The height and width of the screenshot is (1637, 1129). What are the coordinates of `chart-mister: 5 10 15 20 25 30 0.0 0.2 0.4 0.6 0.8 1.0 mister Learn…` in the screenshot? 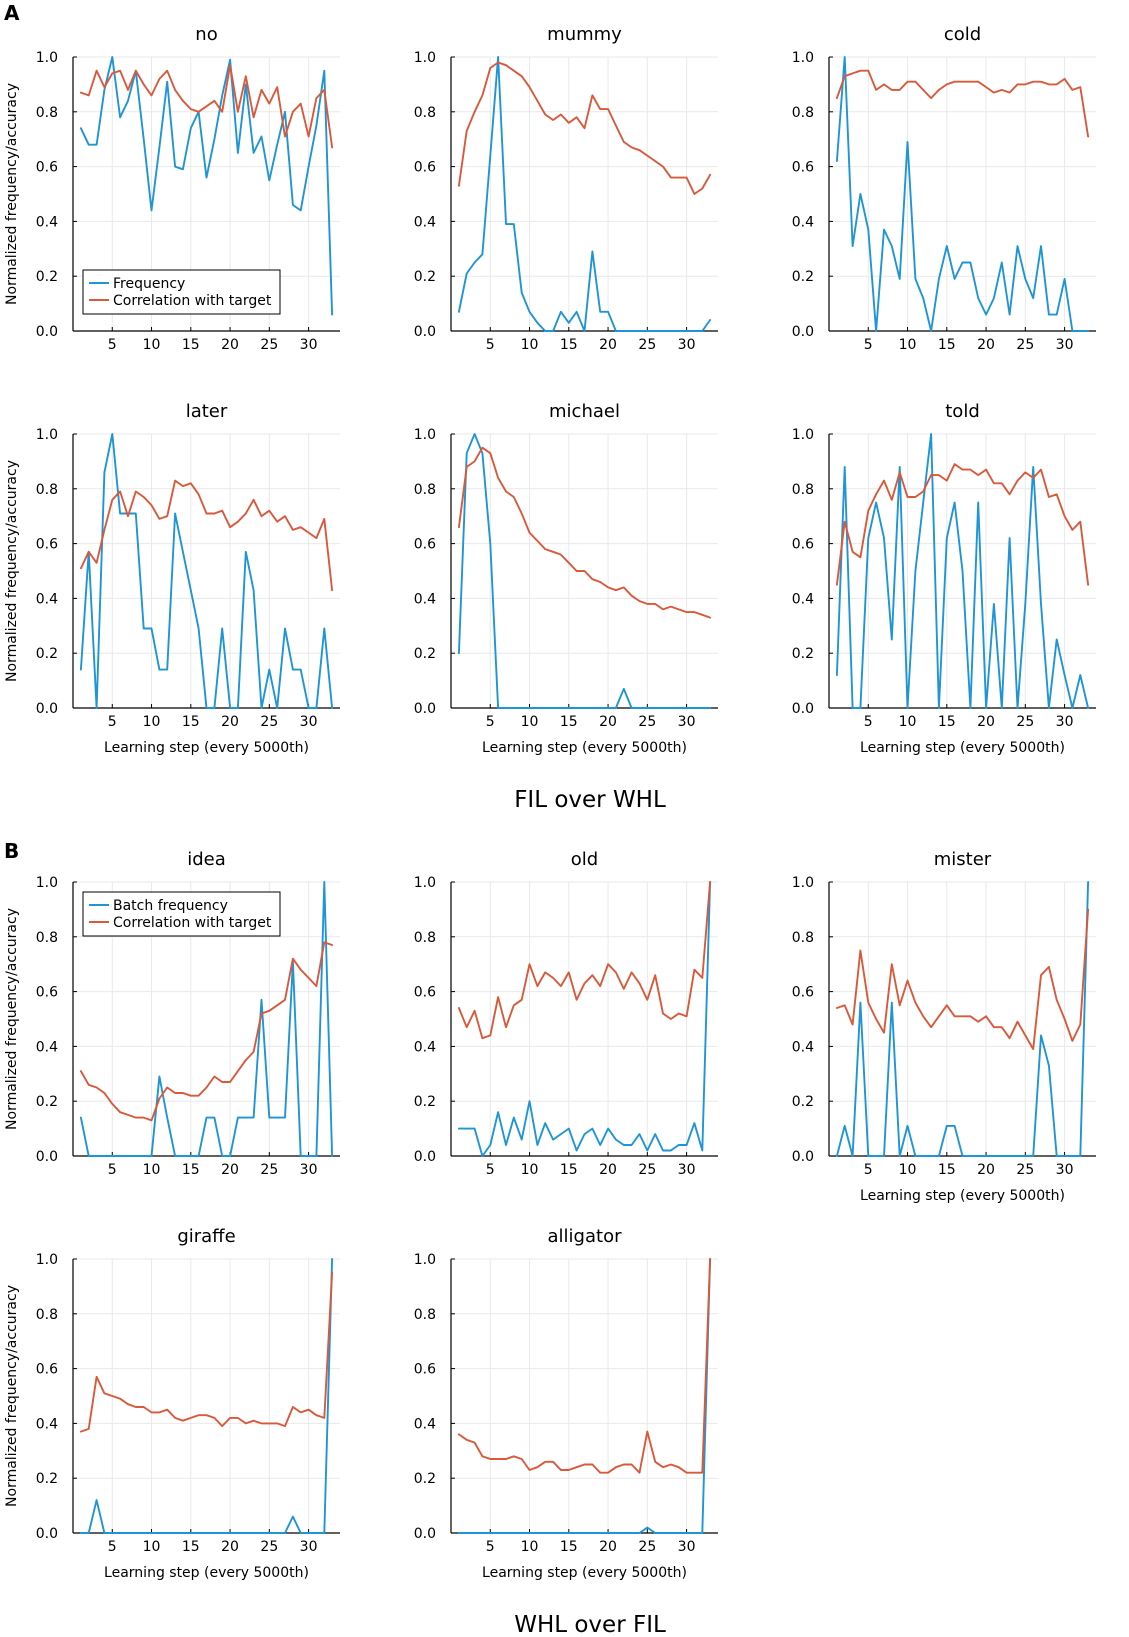 It's located at (944, 1026).